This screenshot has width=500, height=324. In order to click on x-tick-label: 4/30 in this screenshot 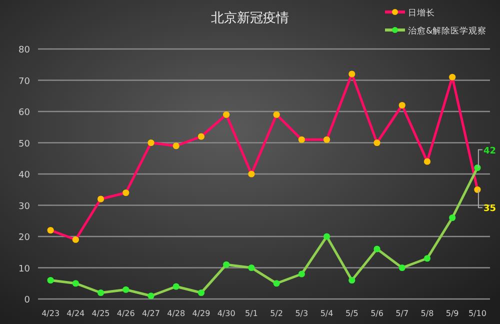, I will do `click(226, 313)`.